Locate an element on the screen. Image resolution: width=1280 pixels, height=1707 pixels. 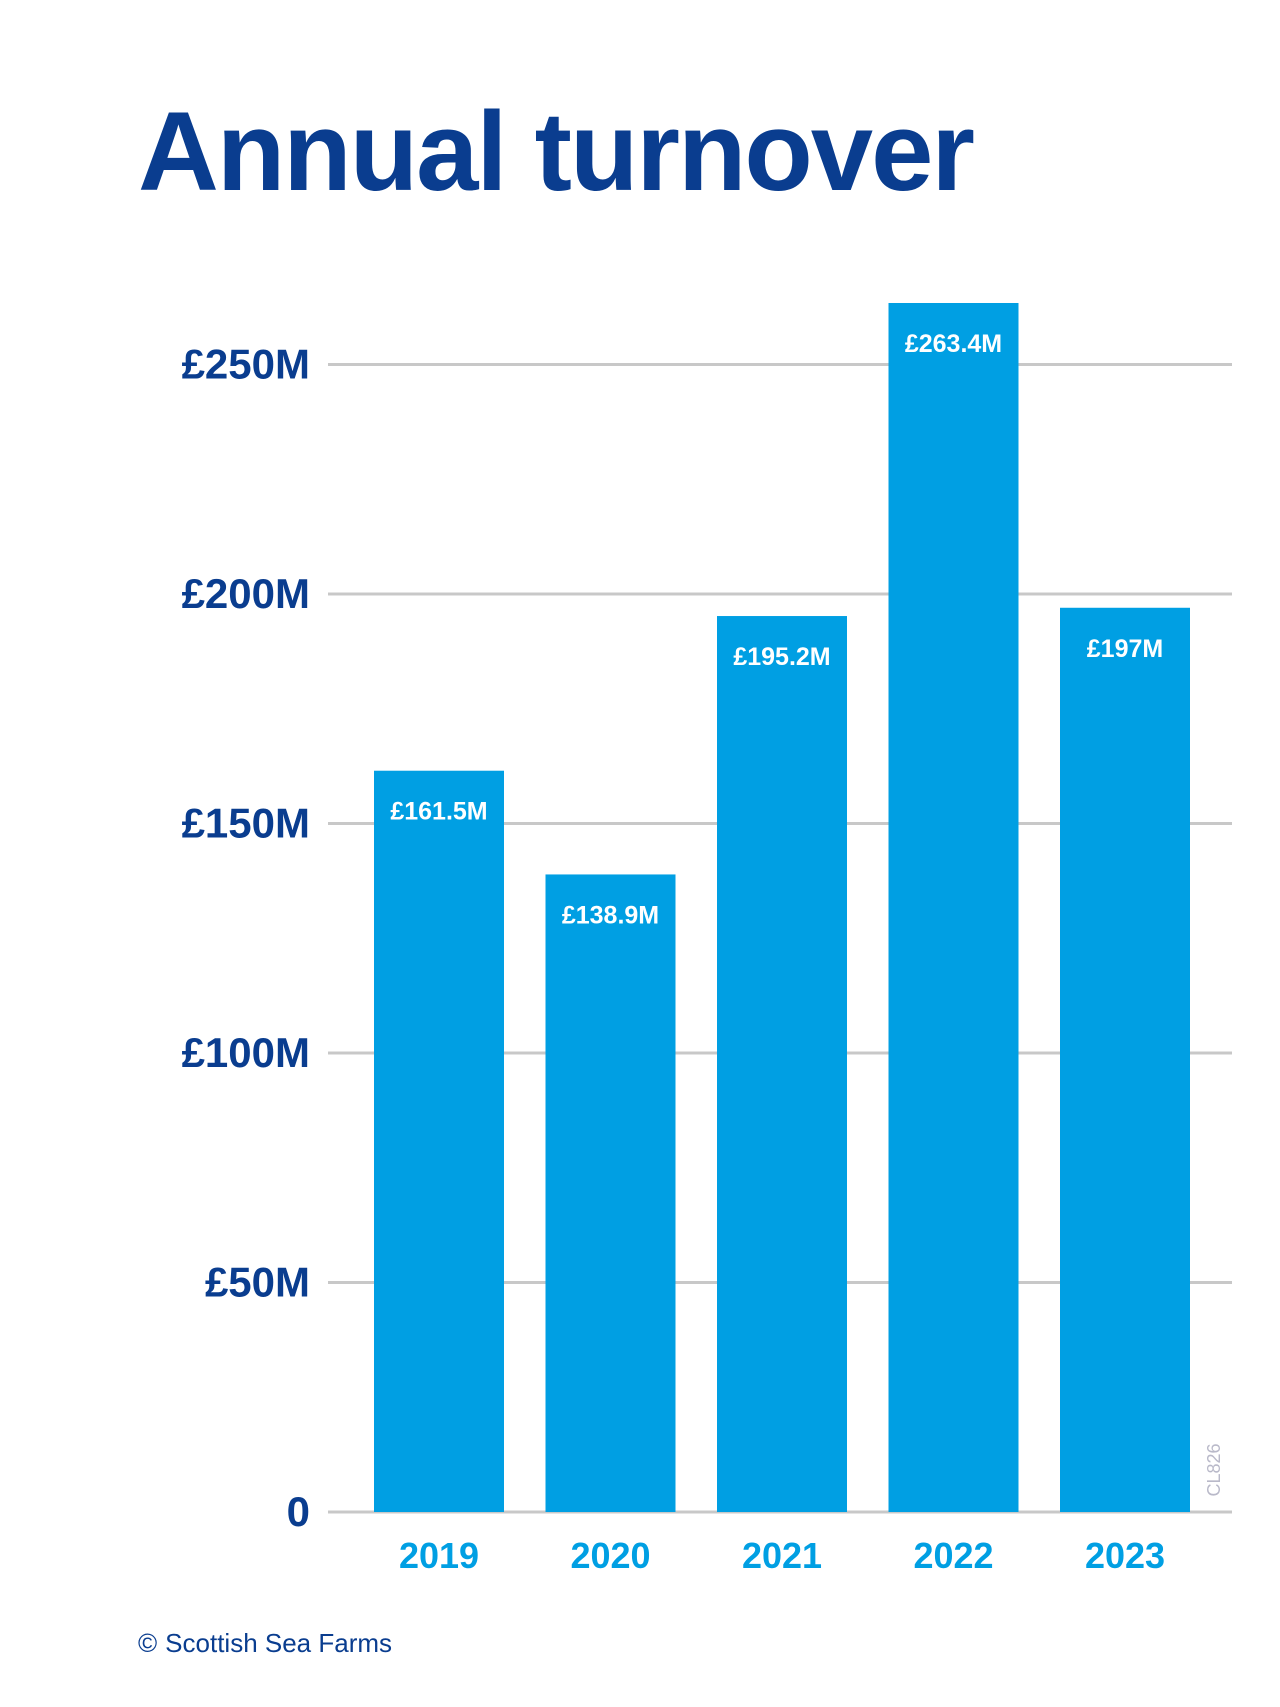
bar-2021 is located at coordinates (782, 1064).